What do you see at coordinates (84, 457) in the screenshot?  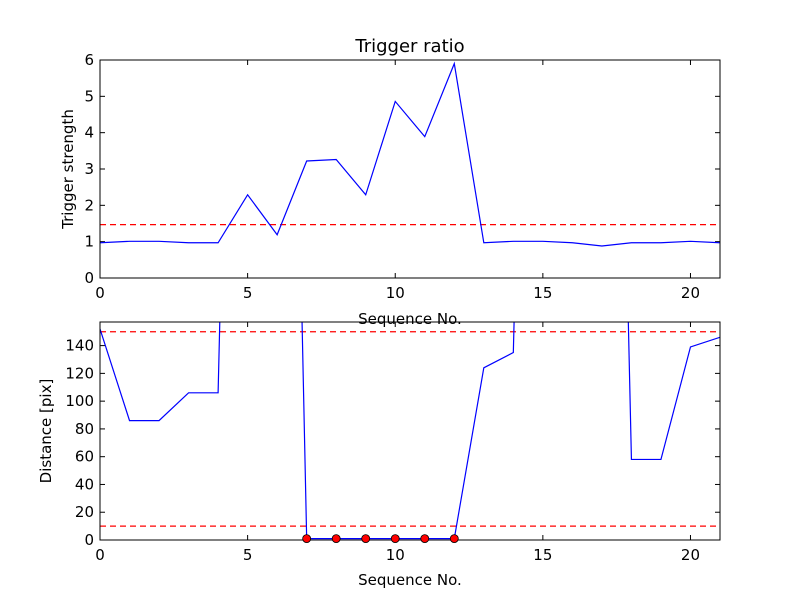 I see `y-tick-label: 60` at bounding box center [84, 457].